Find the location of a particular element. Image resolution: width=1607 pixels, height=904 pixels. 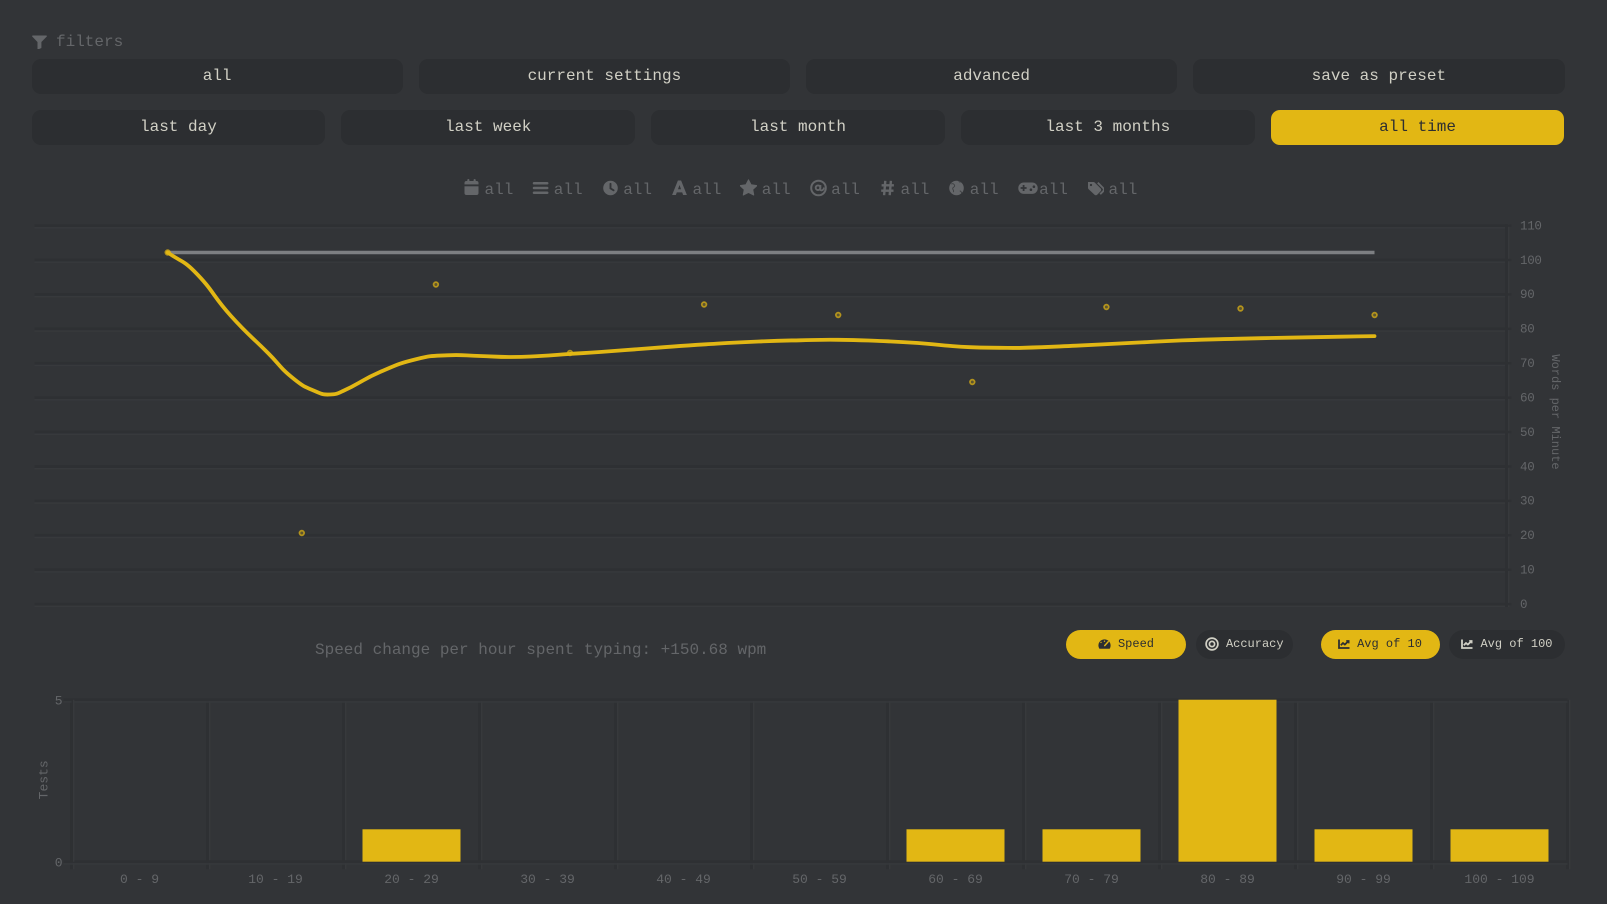

svg-text: 100 is located at coordinates (1531, 261).